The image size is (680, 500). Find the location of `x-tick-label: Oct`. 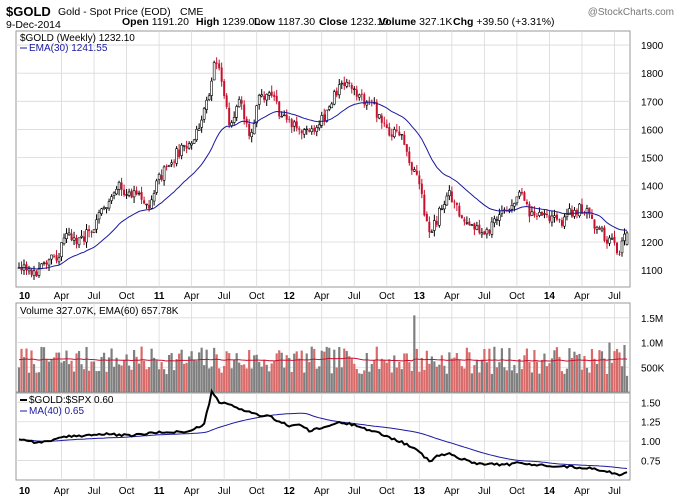

x-tick-label: Oct is located at coordinates (387, 491).